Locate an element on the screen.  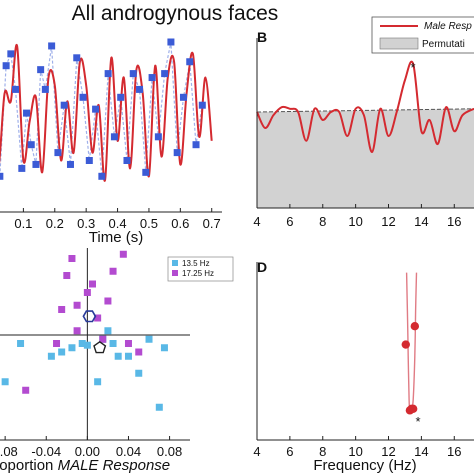
panel-a-fit-line is located at coordinates (106, 113).